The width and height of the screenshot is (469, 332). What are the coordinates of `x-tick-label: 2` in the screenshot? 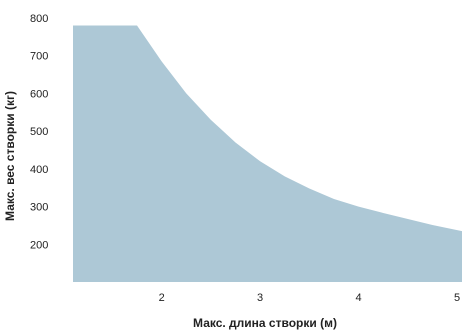 It's located at (162, 298).